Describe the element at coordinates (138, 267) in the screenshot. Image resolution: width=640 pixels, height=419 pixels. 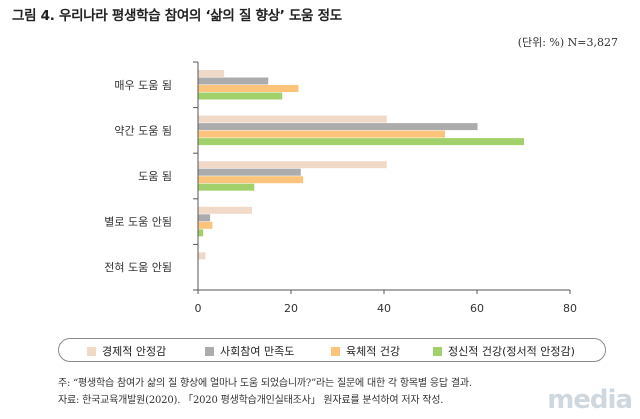
I see `category-label: 전혀 도움 안됨` at that location.